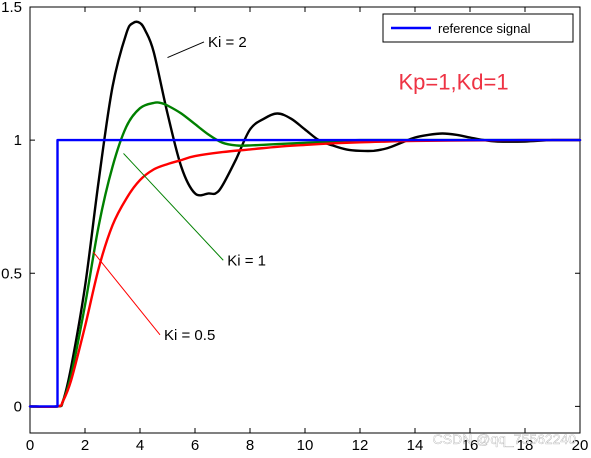  I want to click on y-tick-label: 1, so click(18, 140).